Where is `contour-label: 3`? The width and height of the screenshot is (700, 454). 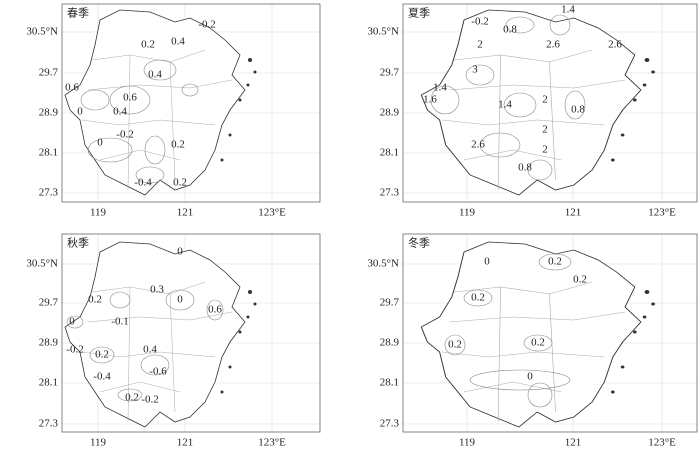
contour-label: 3 is located at coordinates (475, 70).